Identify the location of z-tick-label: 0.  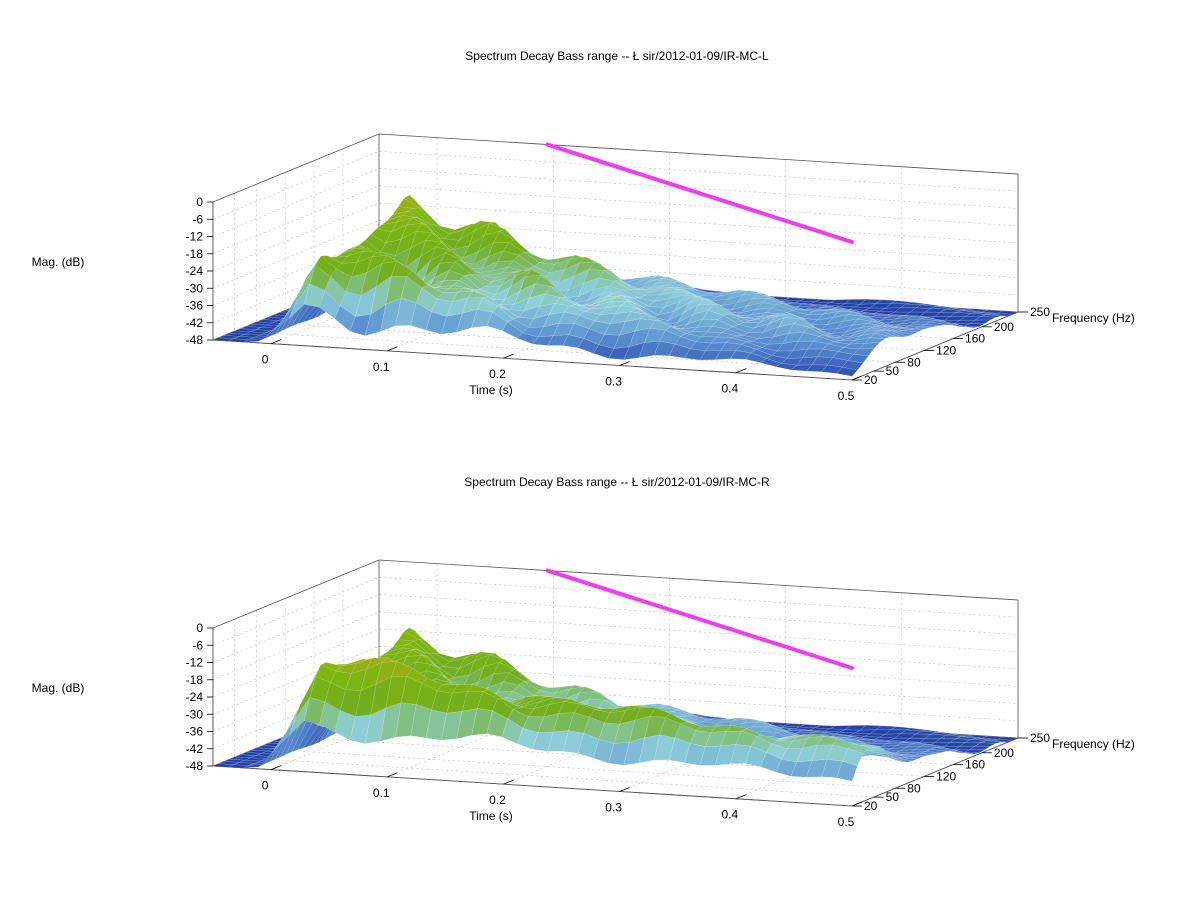
(199, 628).